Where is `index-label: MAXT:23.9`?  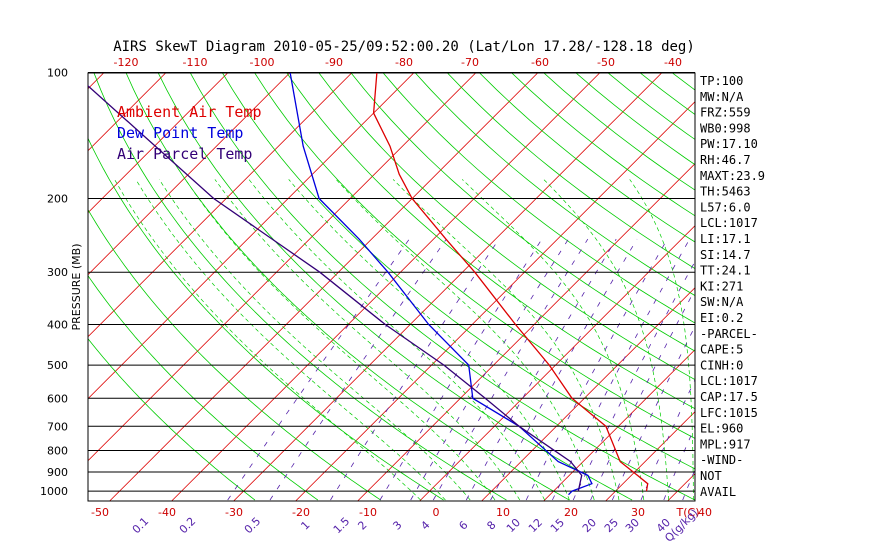 index-label: MAXT:23.9 is located at coordinates (732, 176).